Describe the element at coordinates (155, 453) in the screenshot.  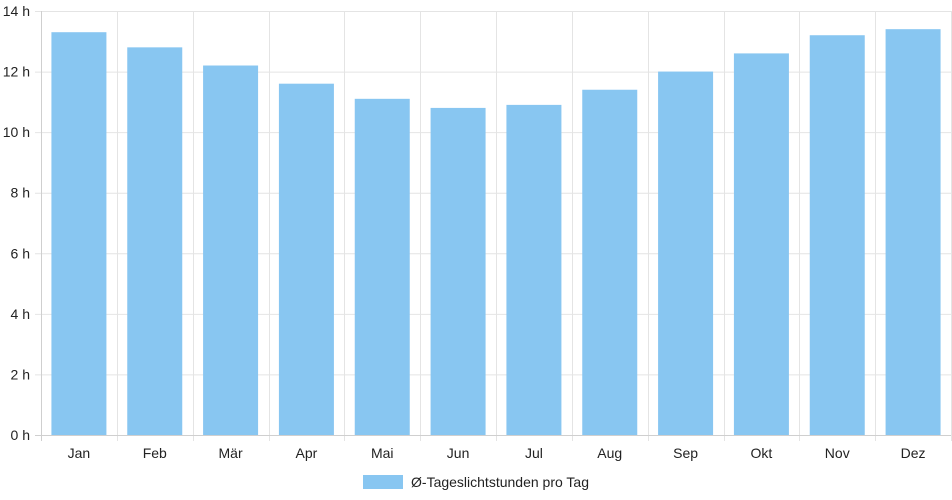
I see `x-tick-label: Feb` at that location.